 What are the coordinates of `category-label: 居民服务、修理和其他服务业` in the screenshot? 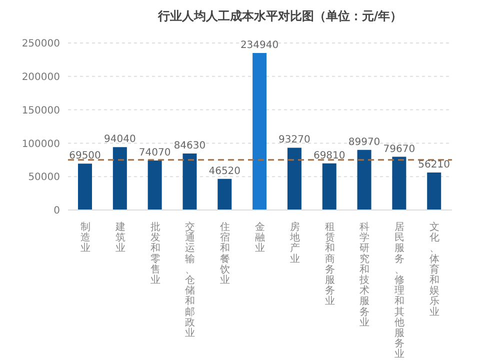 It's located at (399, 291).